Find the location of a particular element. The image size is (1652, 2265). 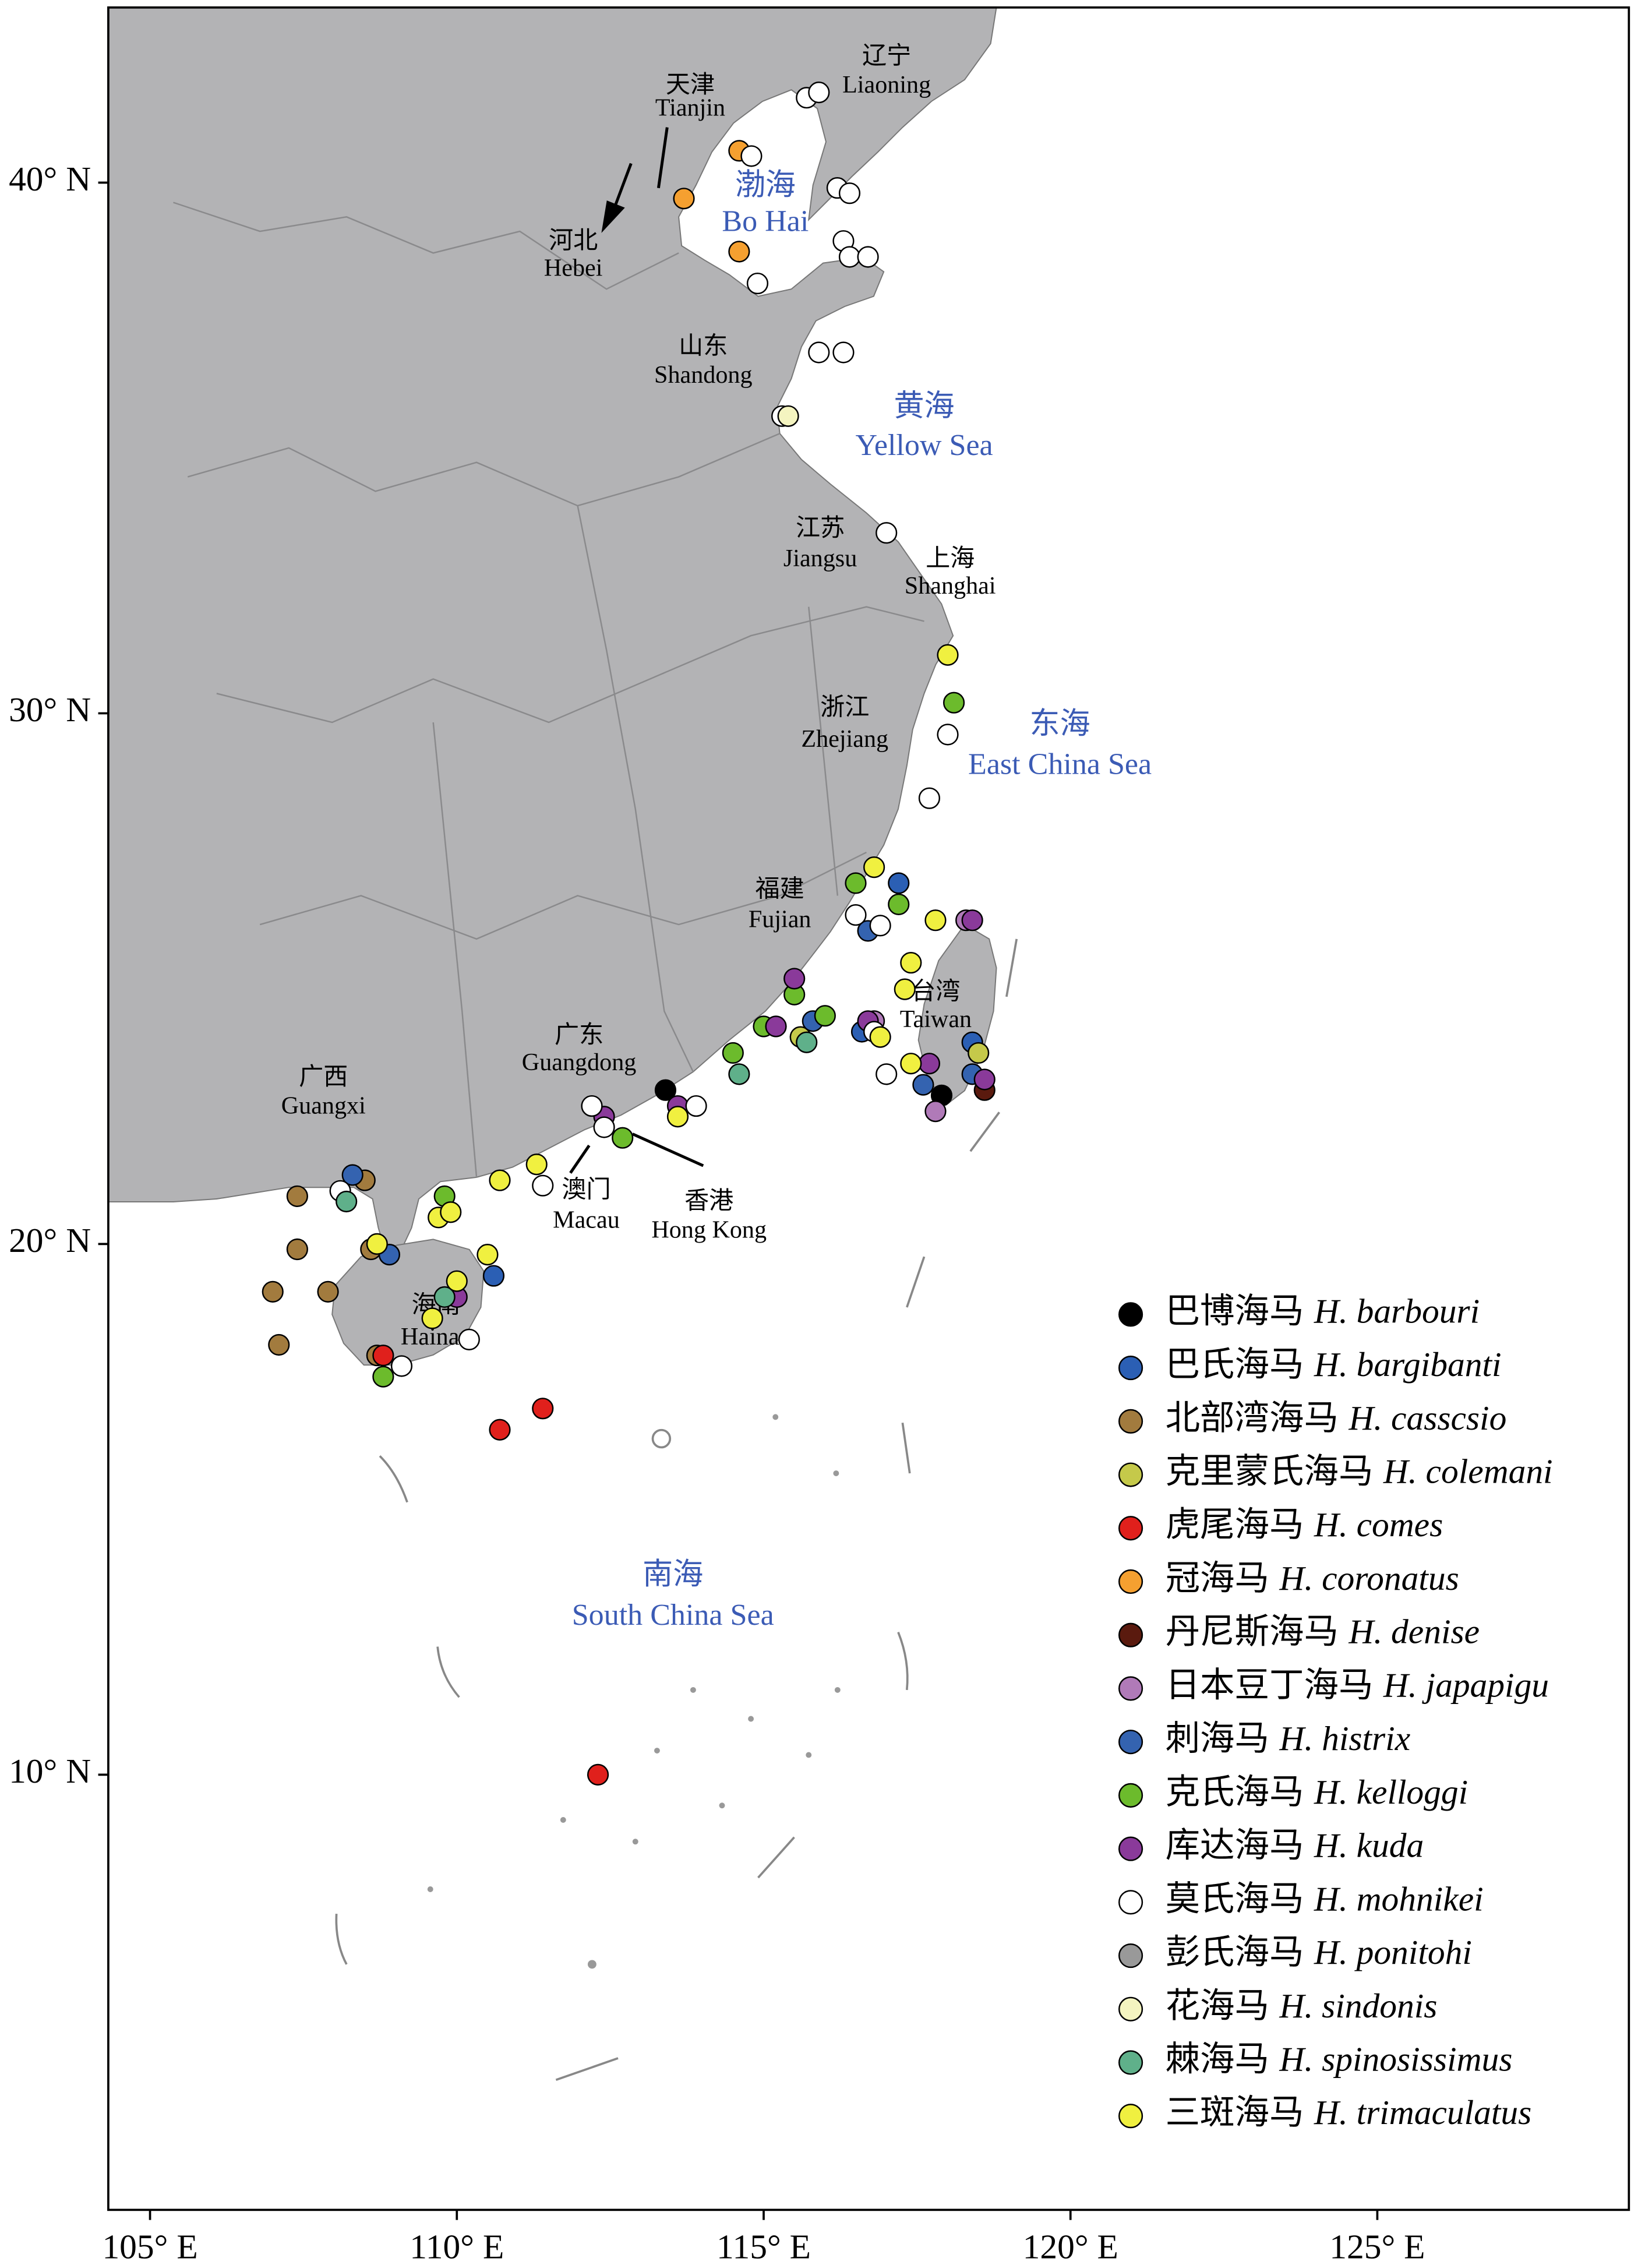

legend-label: 库达海马 H. kuda is located at coordinates (1295, 1845).